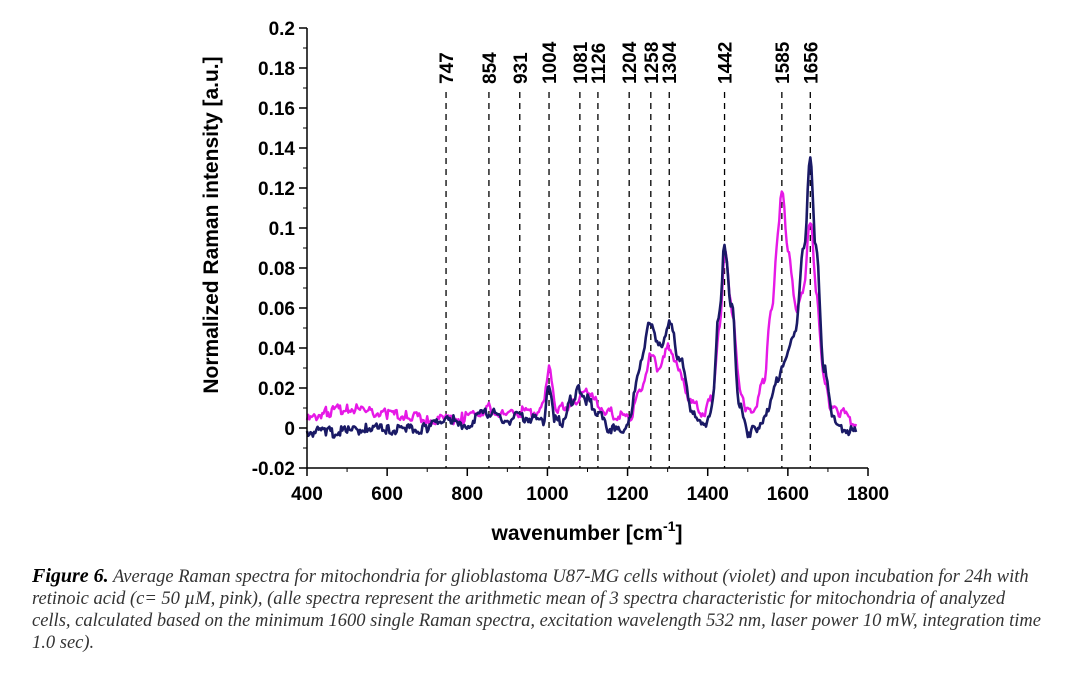  Describe the element at coordinates (70, 576) in the screenshot. I see `figure-label: Figure 6.` at that location.